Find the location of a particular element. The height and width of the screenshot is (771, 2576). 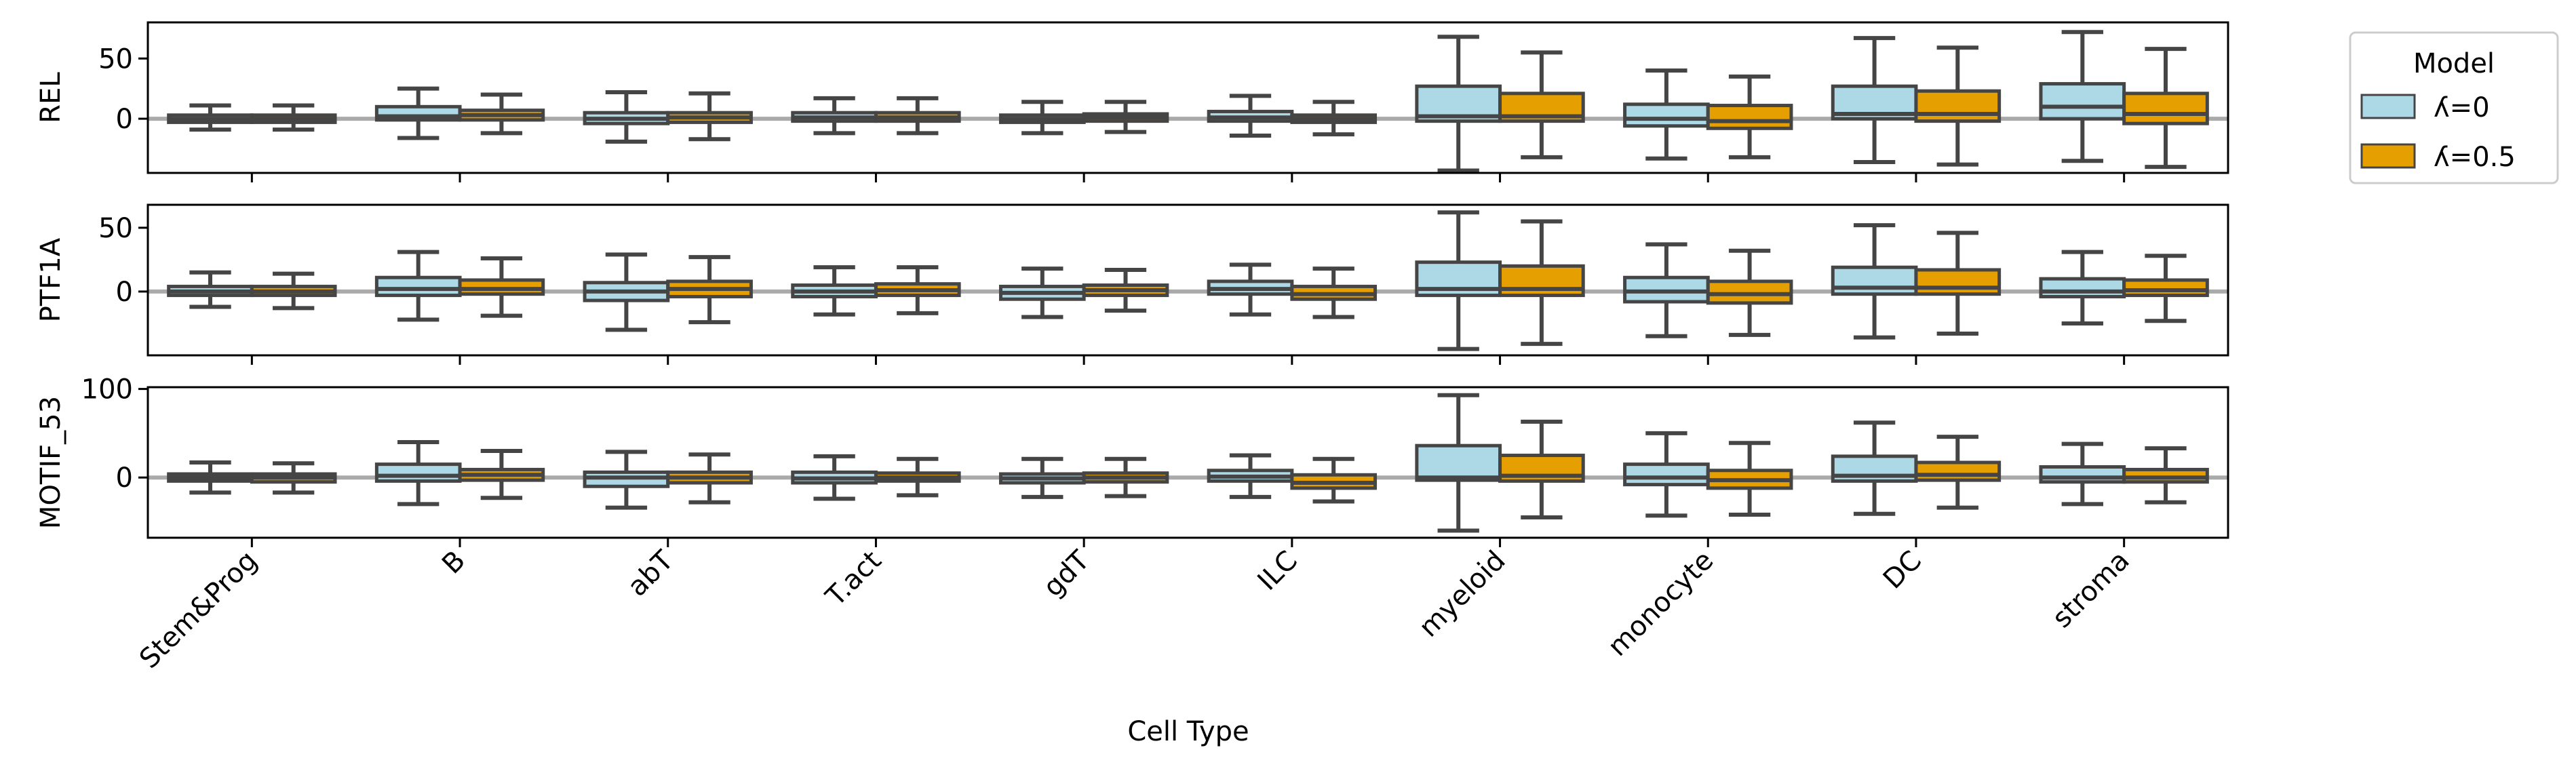

legend: Model ʎ=0 ʎ=0.5 is located at coordinates (2454, 107).